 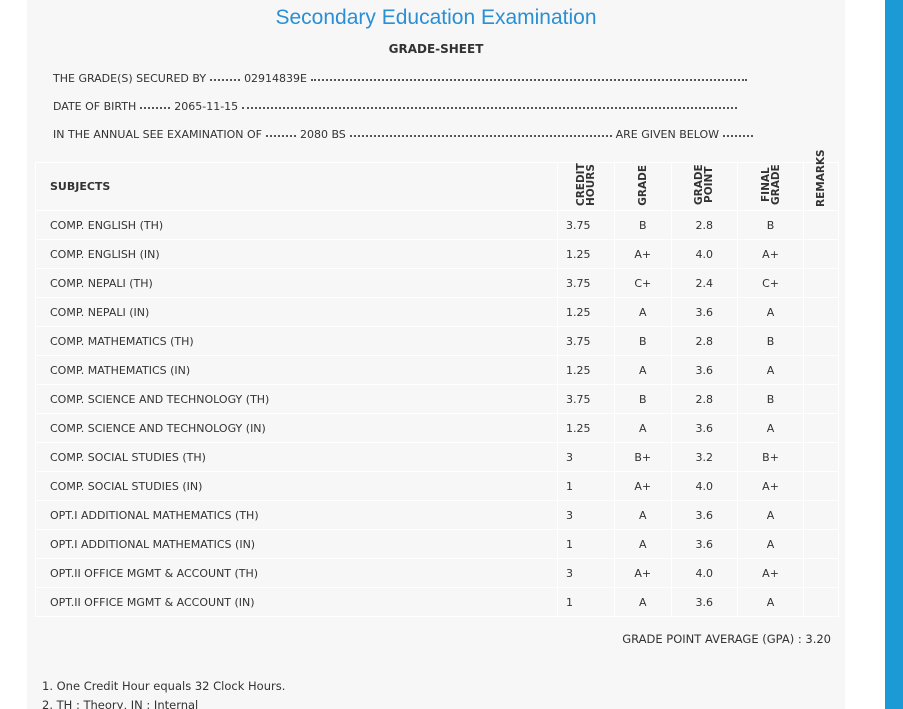 What do you see at coordinates (437, 602) in the screenshot?
I see `table-row: OPT.II OFFICE MGMT & ACCOUNT (IN) 1 A 3.6 A` at bounding box center [437, 602].